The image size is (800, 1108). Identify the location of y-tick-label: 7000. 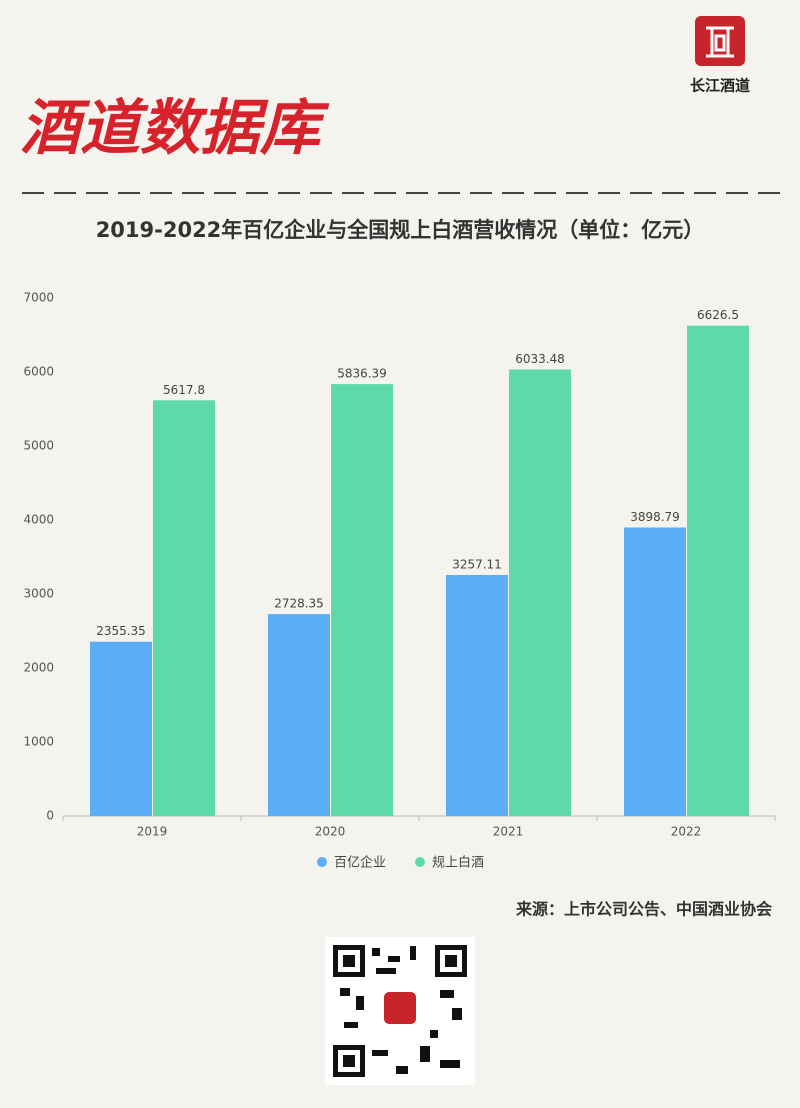
(38, 298).